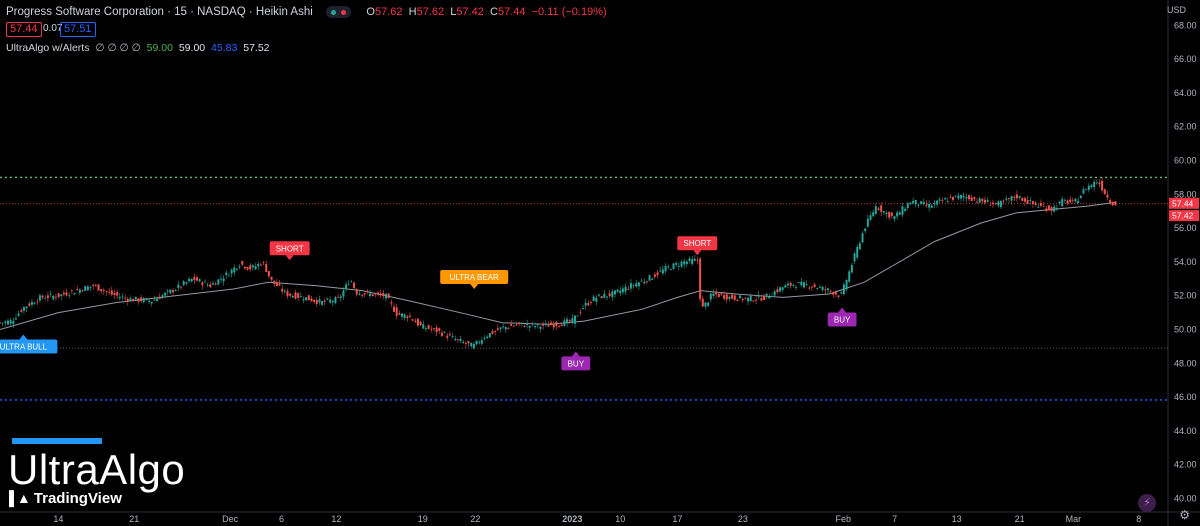 The image size is (1200, 526). What do you see at coordinates (65, 498) in the screenshot?
I see `tradingview-logo: ▌▲ TradingView` at bounding box center [65, 498].